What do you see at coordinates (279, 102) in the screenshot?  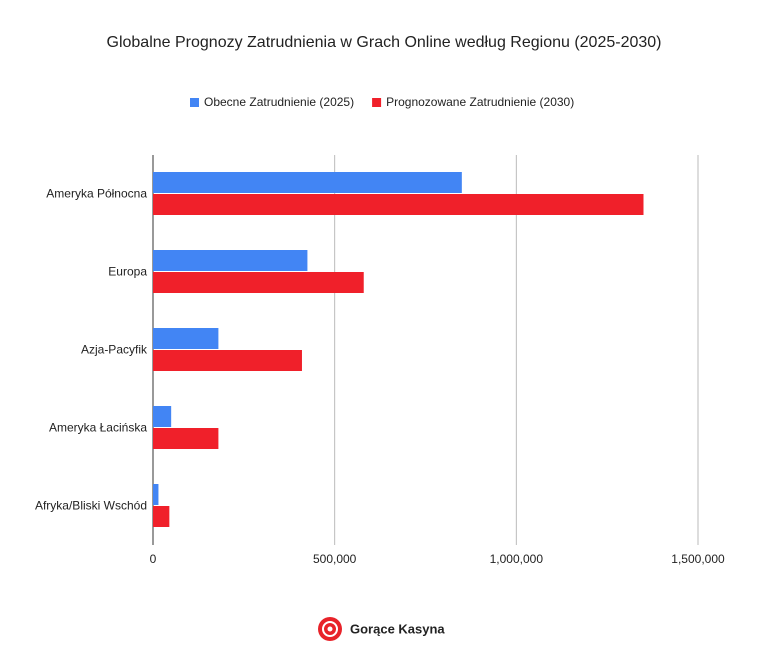 I see `legend-label: Obecne Zatrudnienie (2025)` at bounding box center [279, 102].